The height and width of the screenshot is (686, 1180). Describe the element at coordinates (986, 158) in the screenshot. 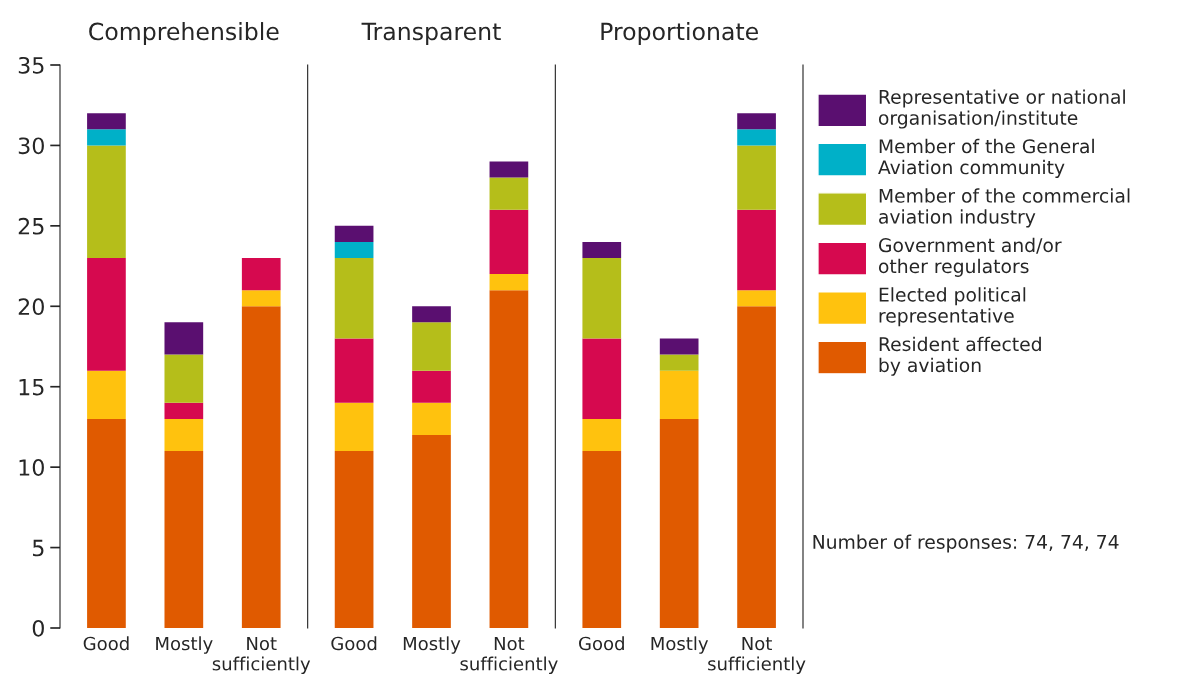

I see `legend-label: Member of the General Aviation community` at that location.